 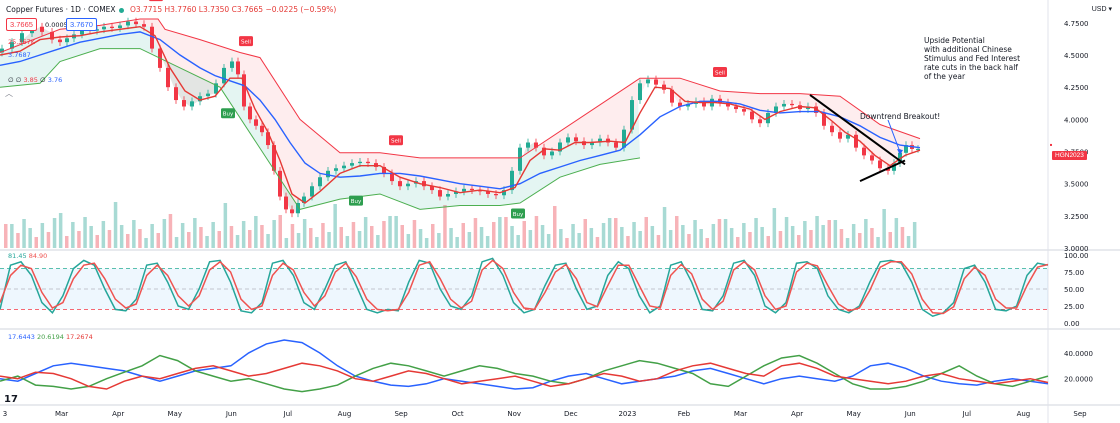 What do you see at coordinates (50, 337) in the screenshot?
I see `dmi-legend: 17.6443 20.6194 17.2674` at bounding box center [50, 337].